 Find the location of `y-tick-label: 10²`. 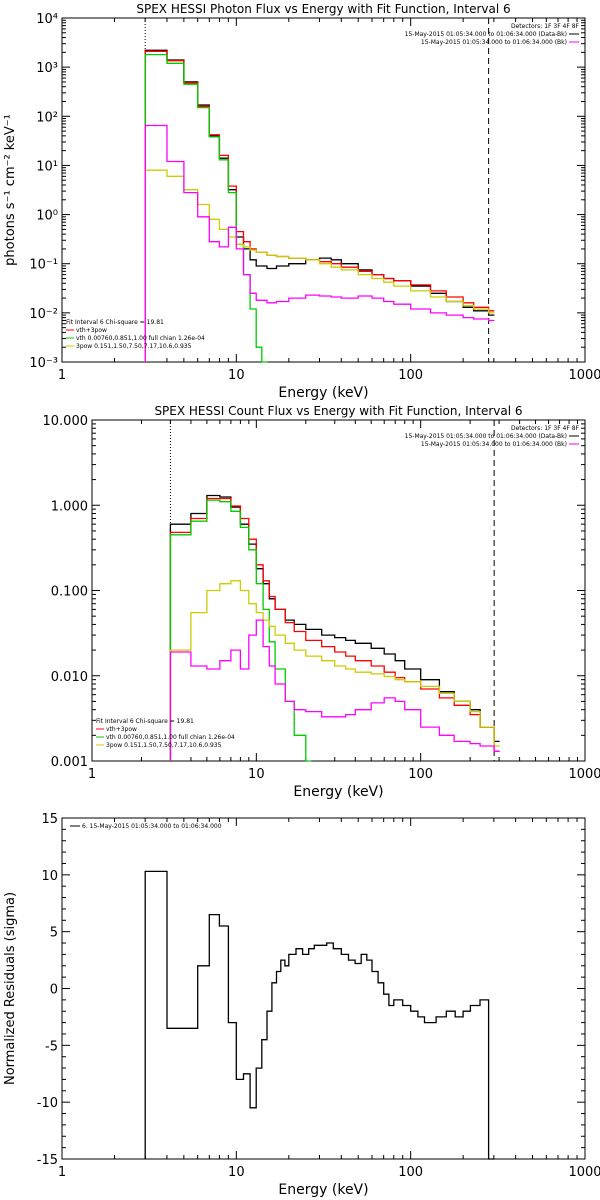

y-tick-label: 10² is located at coordinates (47, 117).